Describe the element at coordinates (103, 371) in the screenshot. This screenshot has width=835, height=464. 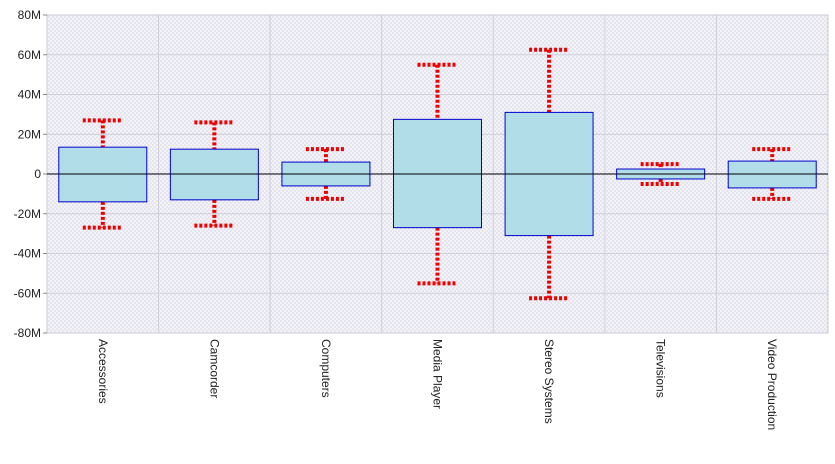
I see `x-tick-label: Accessories` at that location.